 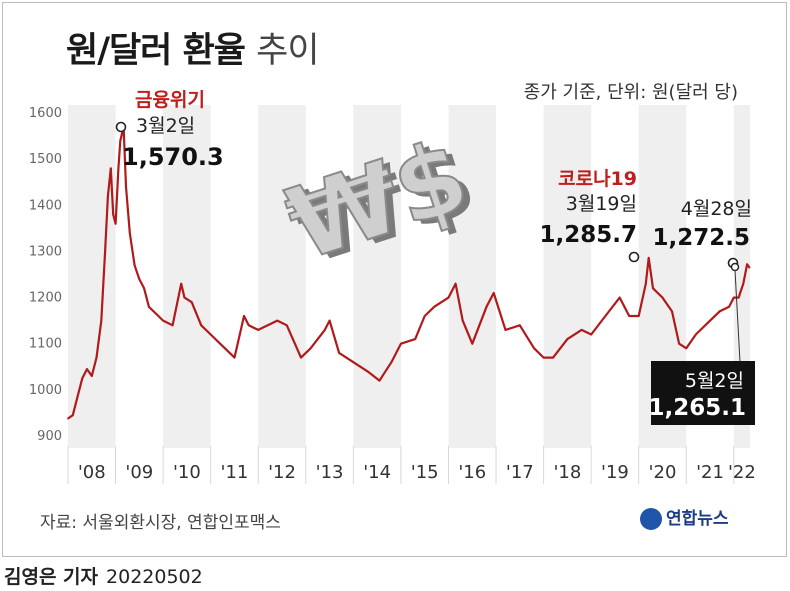 I want to click on logo-text: 연합뉴스, so click(x=697, y=519).